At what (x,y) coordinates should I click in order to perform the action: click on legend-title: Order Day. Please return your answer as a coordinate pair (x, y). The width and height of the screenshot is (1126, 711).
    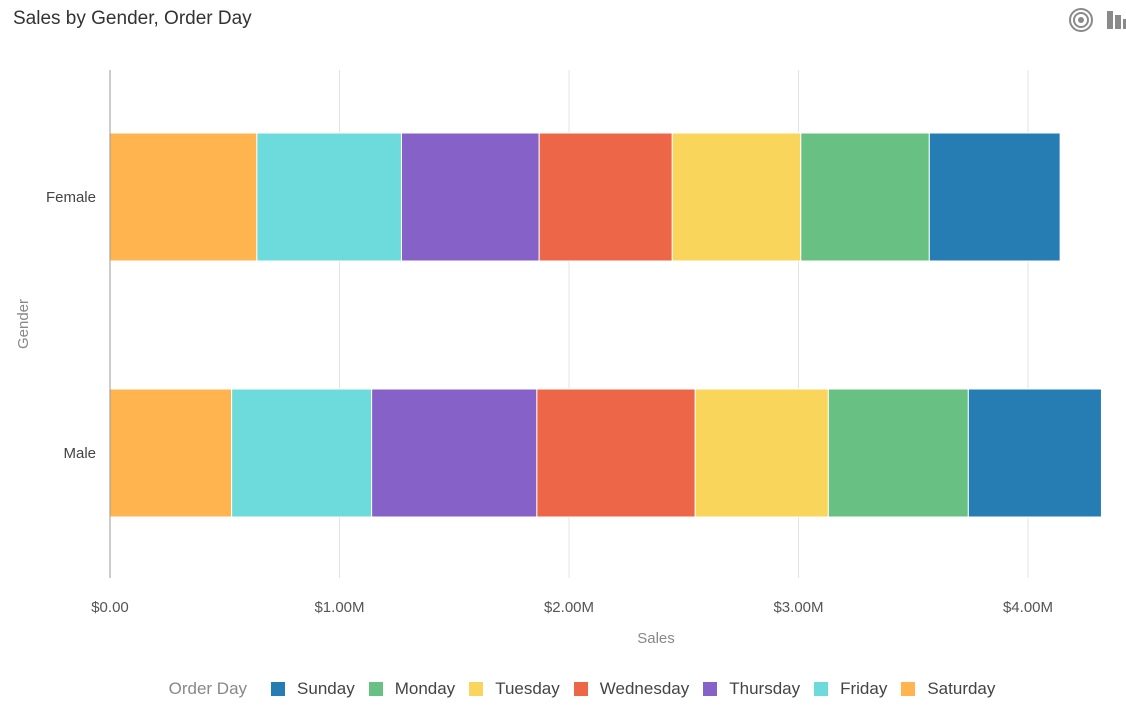
    Looking at the image, I should click on (208, 688).